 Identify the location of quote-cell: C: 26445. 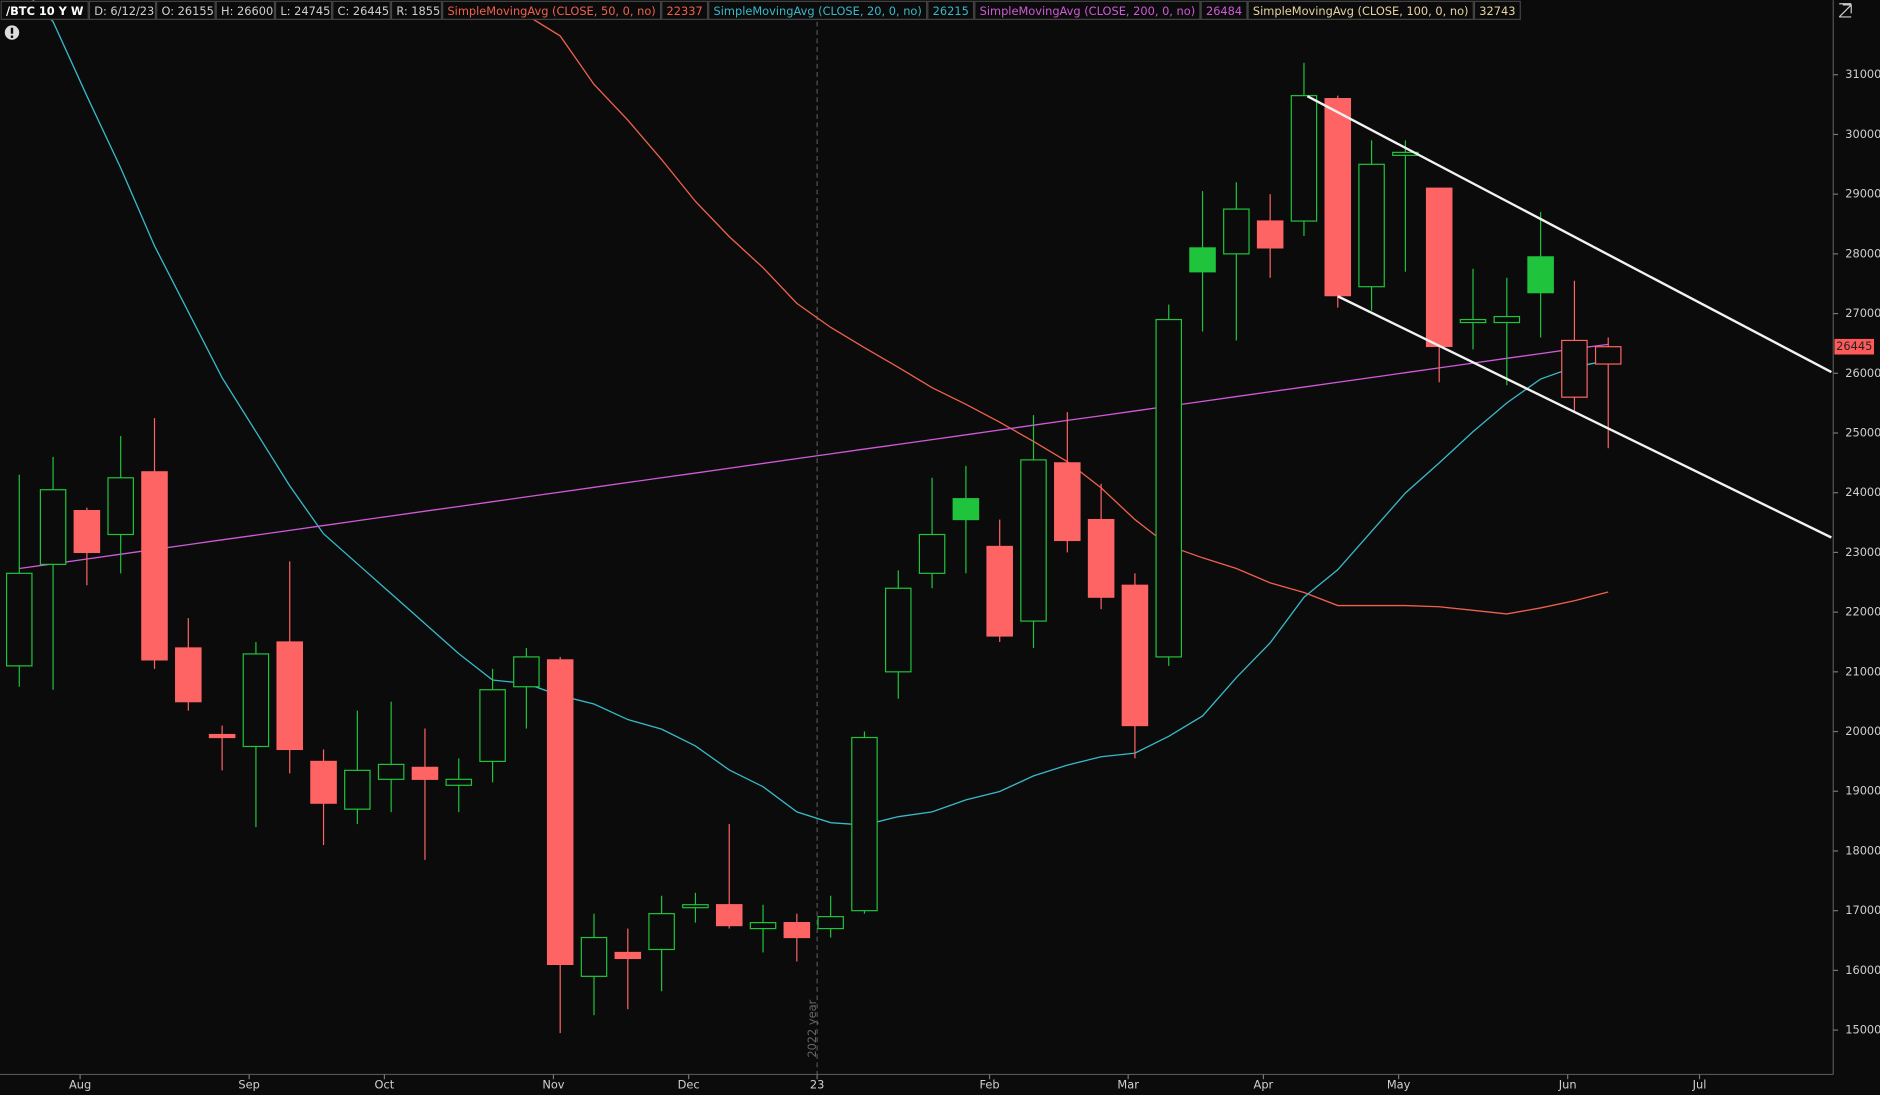
(361, 10).